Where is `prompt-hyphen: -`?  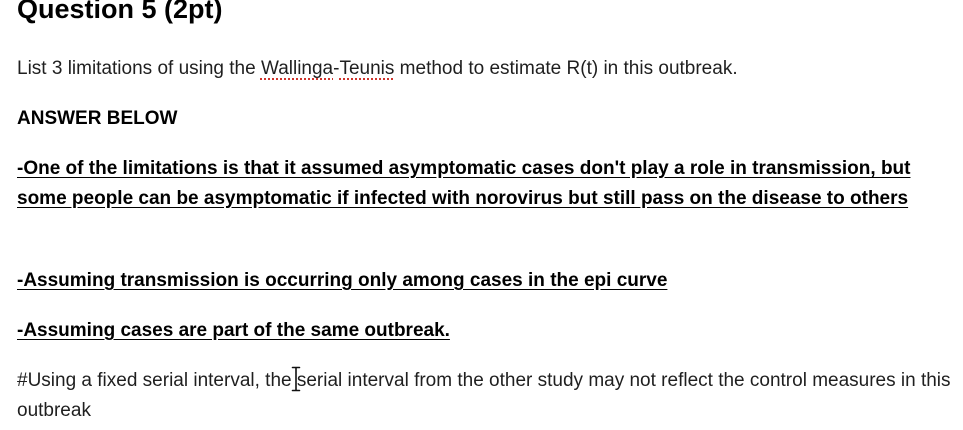
prompt-hyphen: - is located at coordinates (336, 68).